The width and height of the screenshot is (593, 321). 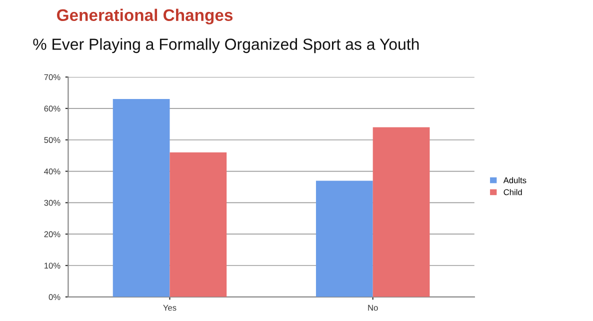 I want to click on y-tick-label: 10%, so click(x=52, y=265).